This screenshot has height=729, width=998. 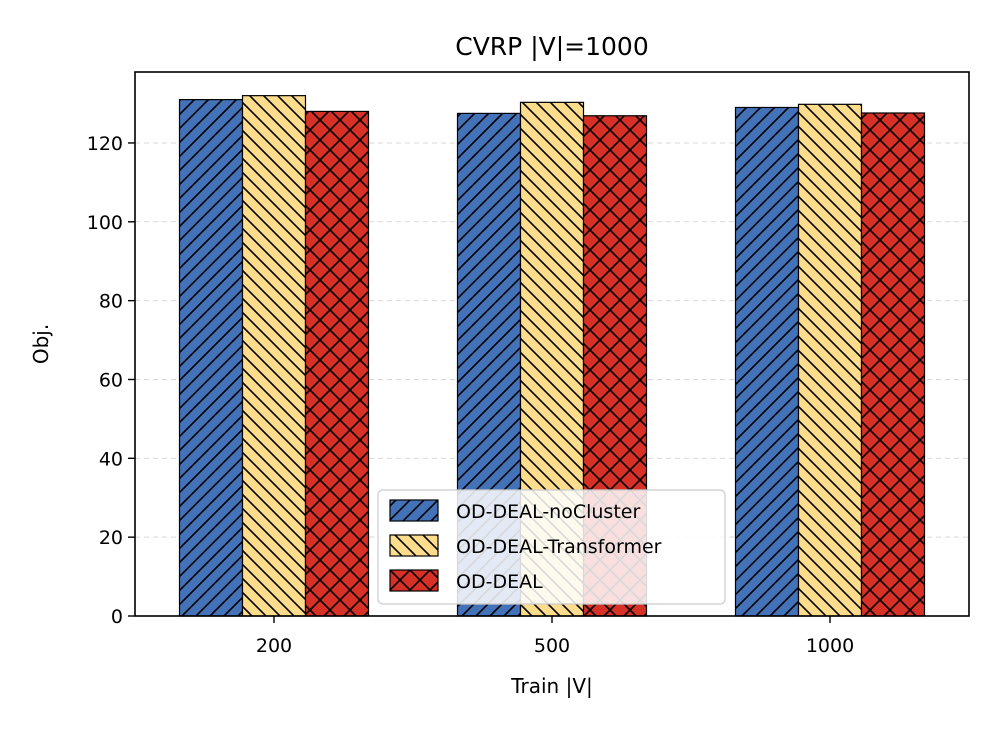 I want to click on y-tick-label: 20, so click(x=111, y=538).